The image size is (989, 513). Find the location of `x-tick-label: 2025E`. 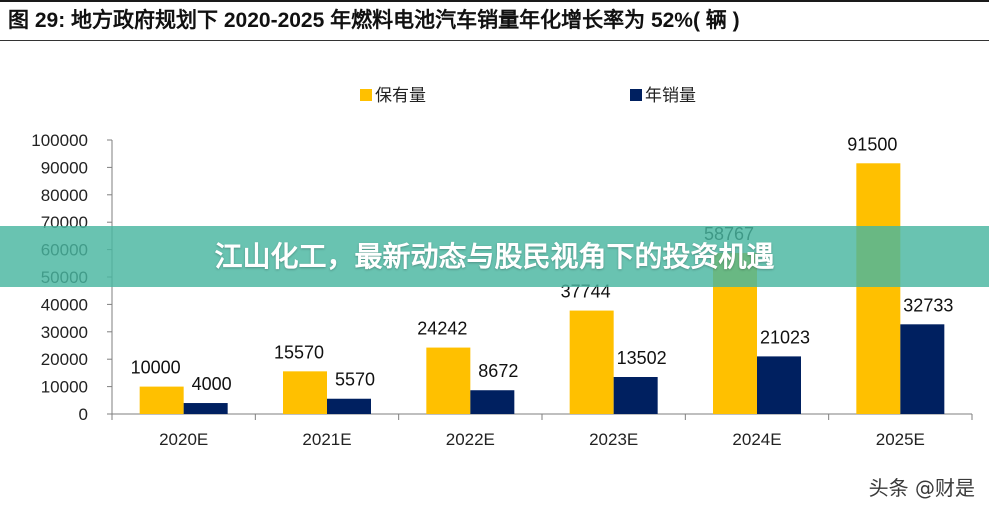

x-tick-label: 2025E is located at coordinates (900, 439).